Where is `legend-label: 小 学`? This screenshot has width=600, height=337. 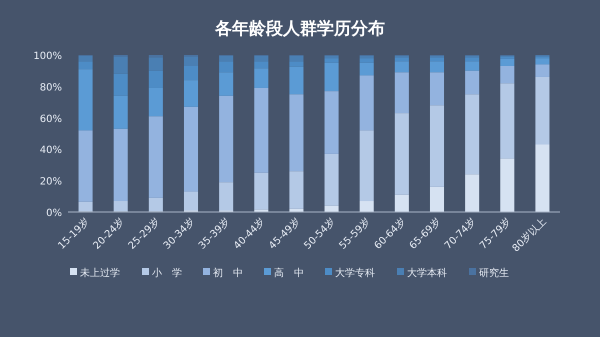 legend-label: 小 学 is located at coordinates (167, 273).